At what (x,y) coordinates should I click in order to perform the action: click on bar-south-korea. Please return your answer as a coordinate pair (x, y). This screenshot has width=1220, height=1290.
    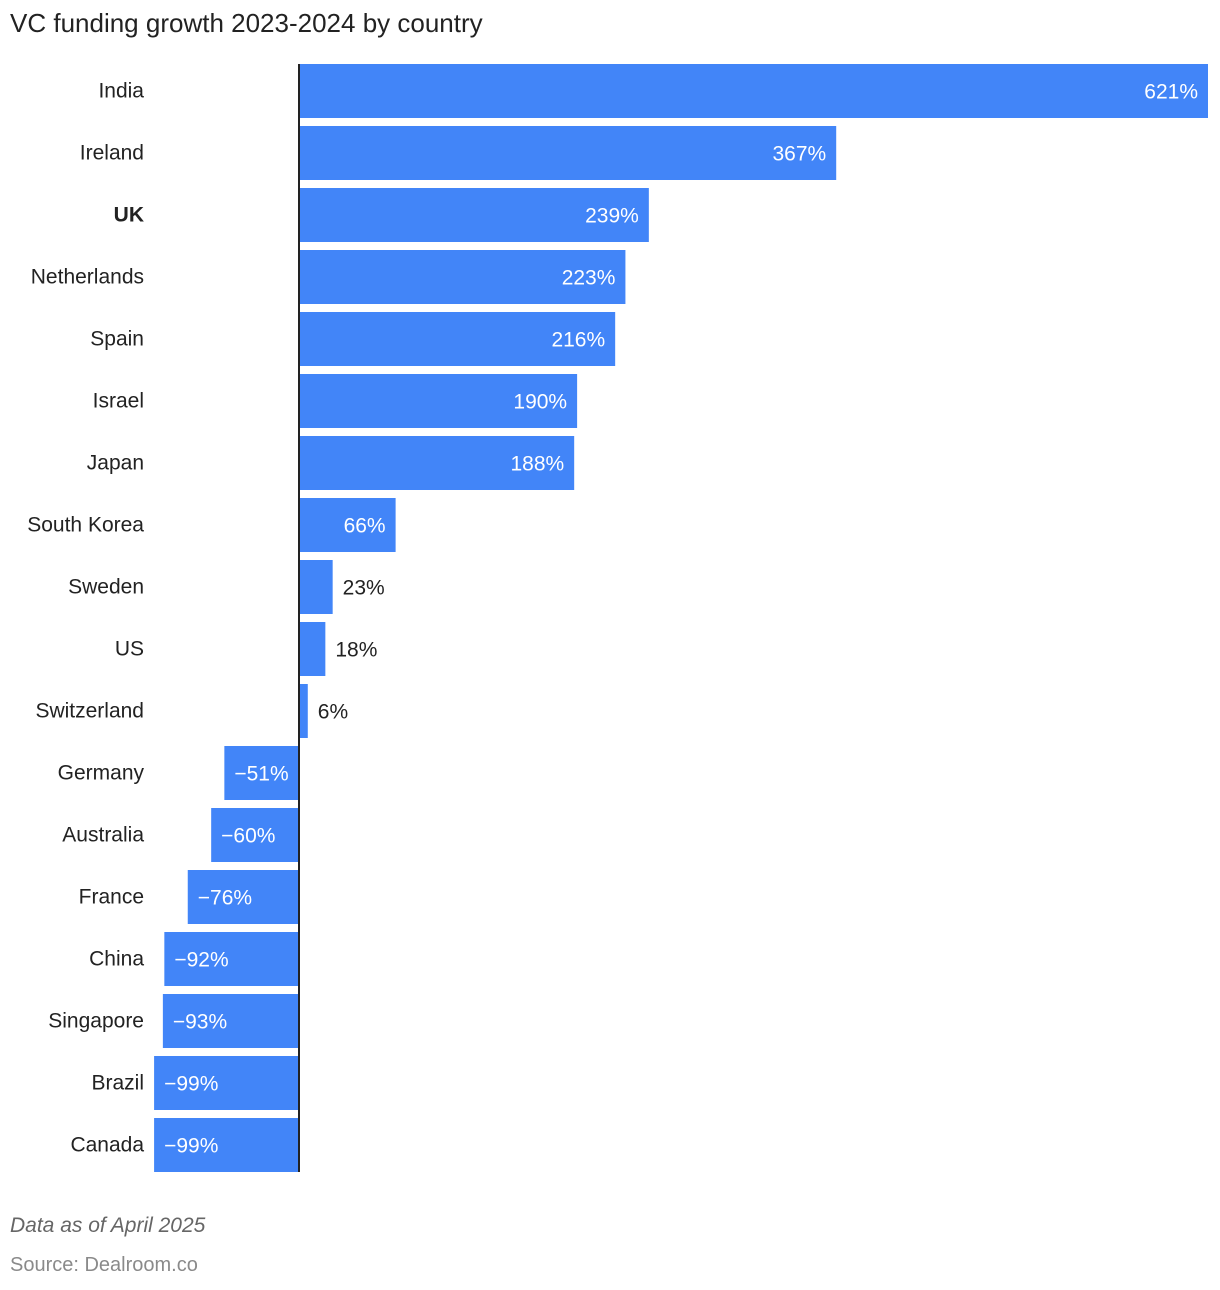
    Looking at the image, I should click on (347, 525).